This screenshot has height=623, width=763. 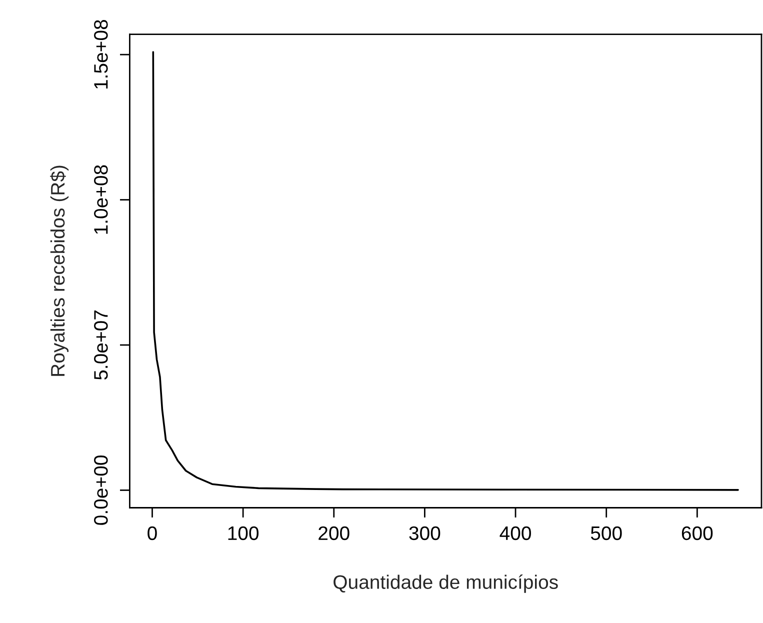 What do you see at coordinates (697, 533) in the screenshot?
I see `x-tick-label: 600` at bounding box center [697, 533].